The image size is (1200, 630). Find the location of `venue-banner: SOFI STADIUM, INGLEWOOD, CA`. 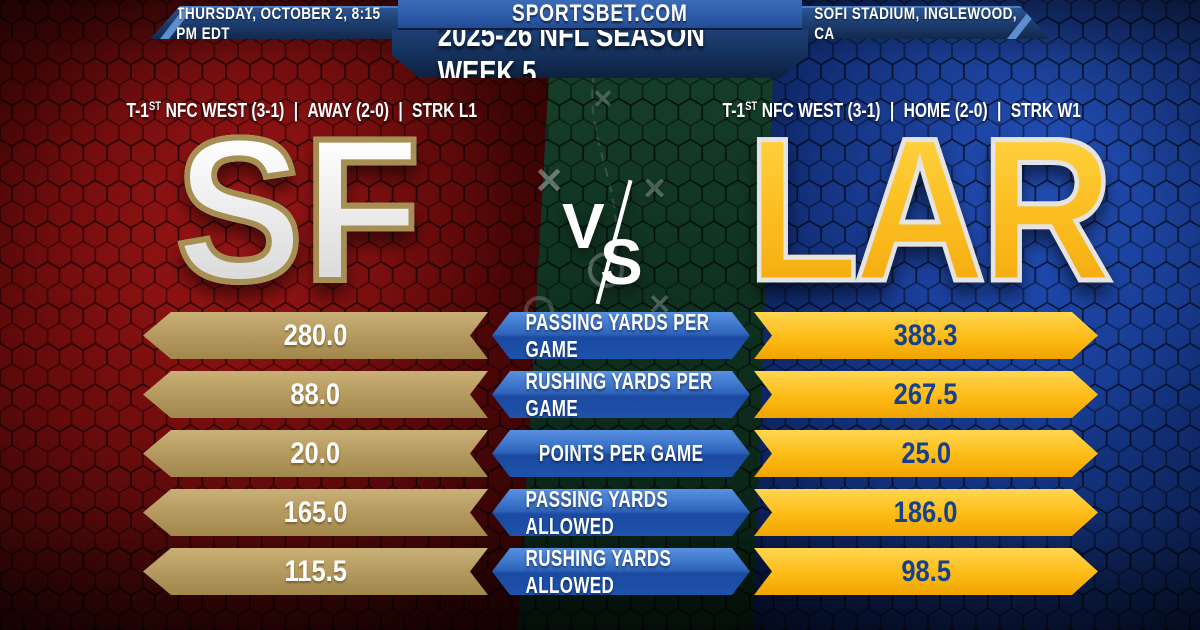

venue-banner: SOFI STADIUM, INGLEWOOD, CA is located at coordinates (919, 22).